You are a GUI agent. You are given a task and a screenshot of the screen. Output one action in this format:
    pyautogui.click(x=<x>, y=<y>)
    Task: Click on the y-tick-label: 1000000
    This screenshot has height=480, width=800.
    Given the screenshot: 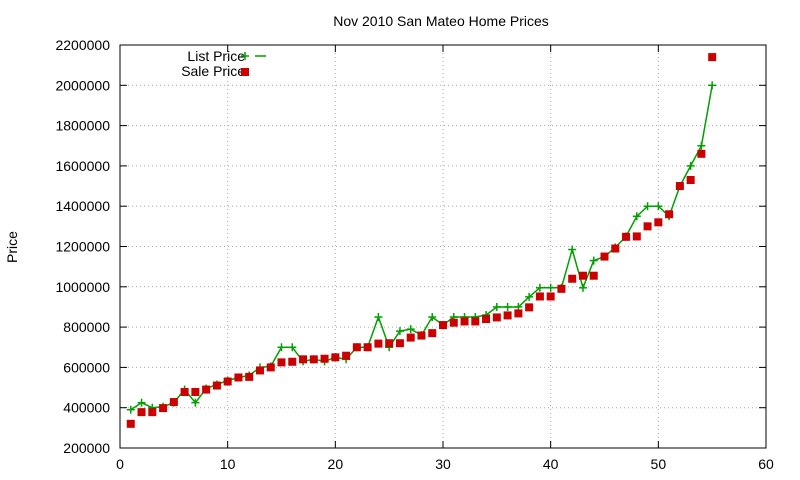 What is the action you would take?
    pyautogui.click(x=82, y=287)
    